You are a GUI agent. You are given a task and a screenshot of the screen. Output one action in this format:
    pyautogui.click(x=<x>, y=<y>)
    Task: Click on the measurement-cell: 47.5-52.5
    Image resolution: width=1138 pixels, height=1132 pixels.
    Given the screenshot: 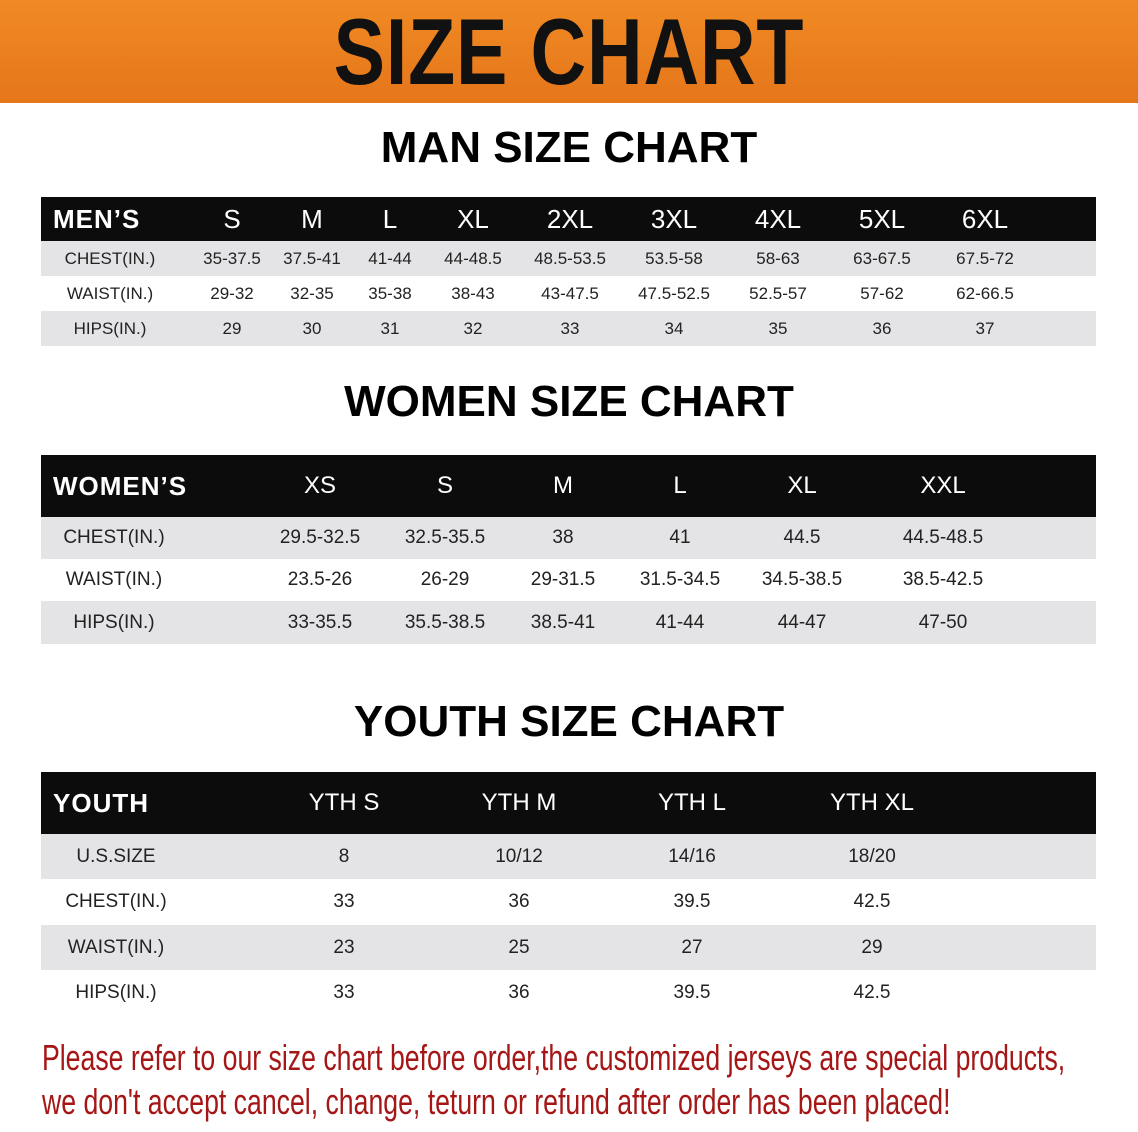 What is the action you would take?
    pyautogui.click(x=674, y=293)
    